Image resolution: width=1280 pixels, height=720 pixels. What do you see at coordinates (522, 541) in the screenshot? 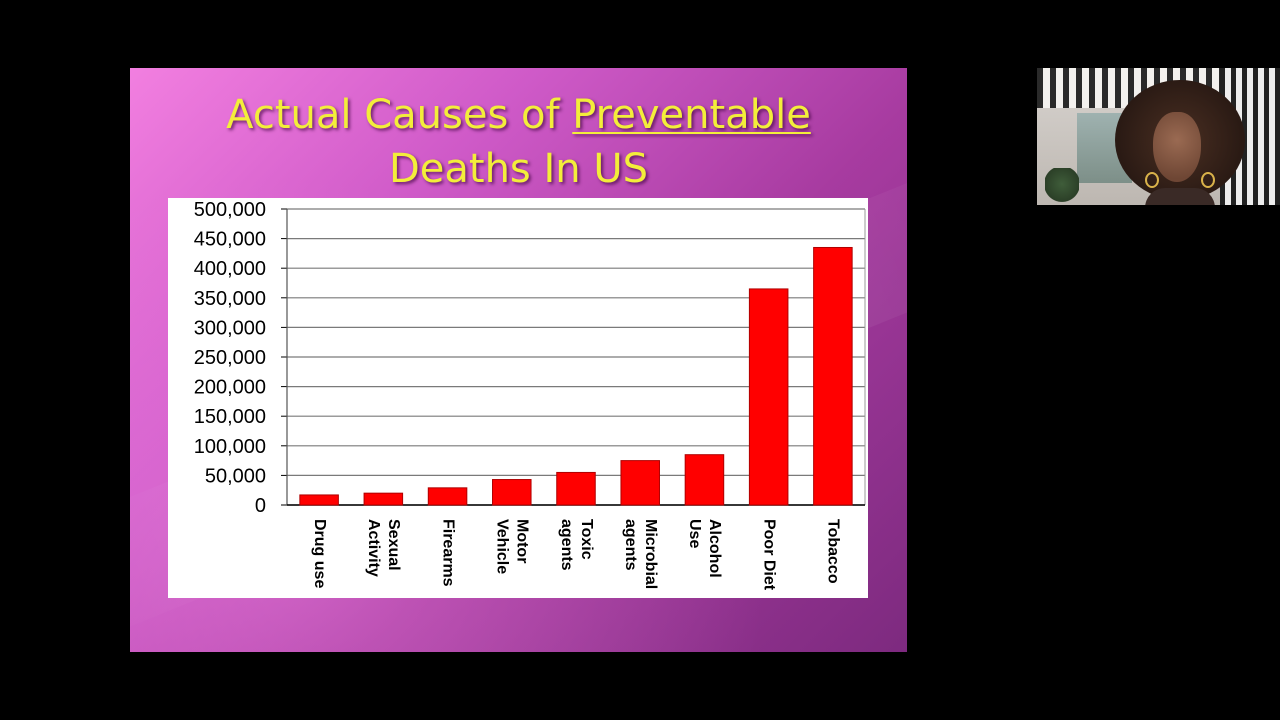
I see `x-category-label: Motor` at bounding box center [522, 541].